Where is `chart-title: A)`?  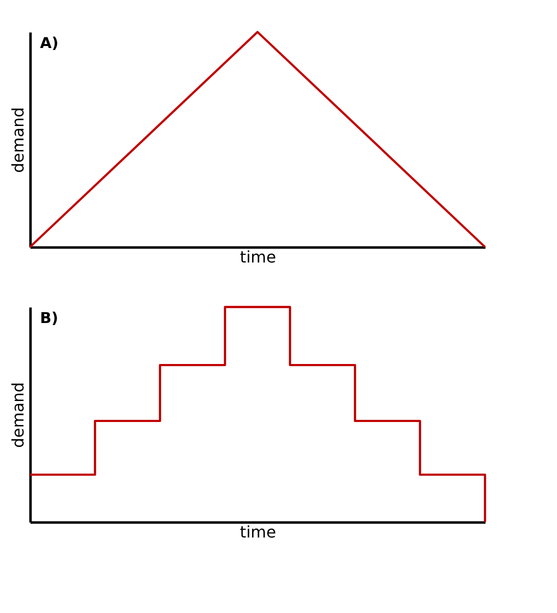 chart-title: A) is located at coordinates (49, 43).